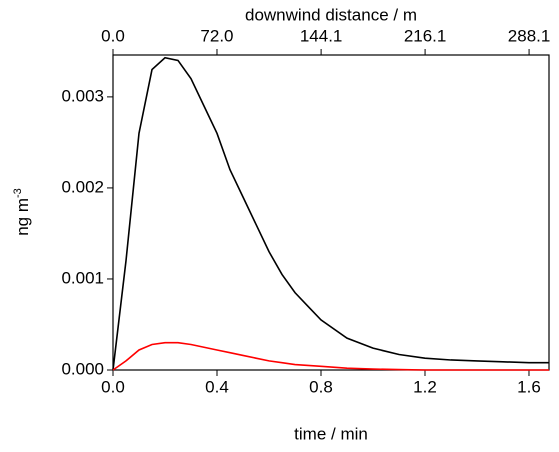 The height and width of the screenshot is (452, 559). Describe the element at coordinates (330, 356) in the screenshot. I see `series-line` at that location.